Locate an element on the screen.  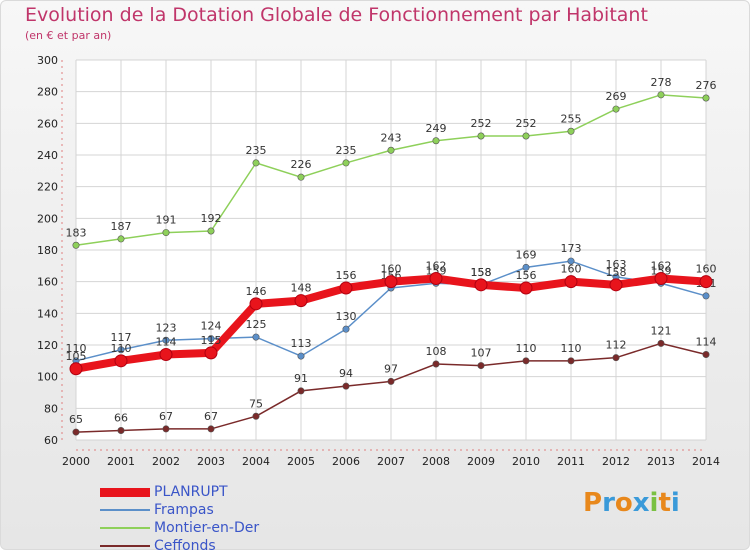
data-label-planrupt: 162 is located at coordinates (661, 266).